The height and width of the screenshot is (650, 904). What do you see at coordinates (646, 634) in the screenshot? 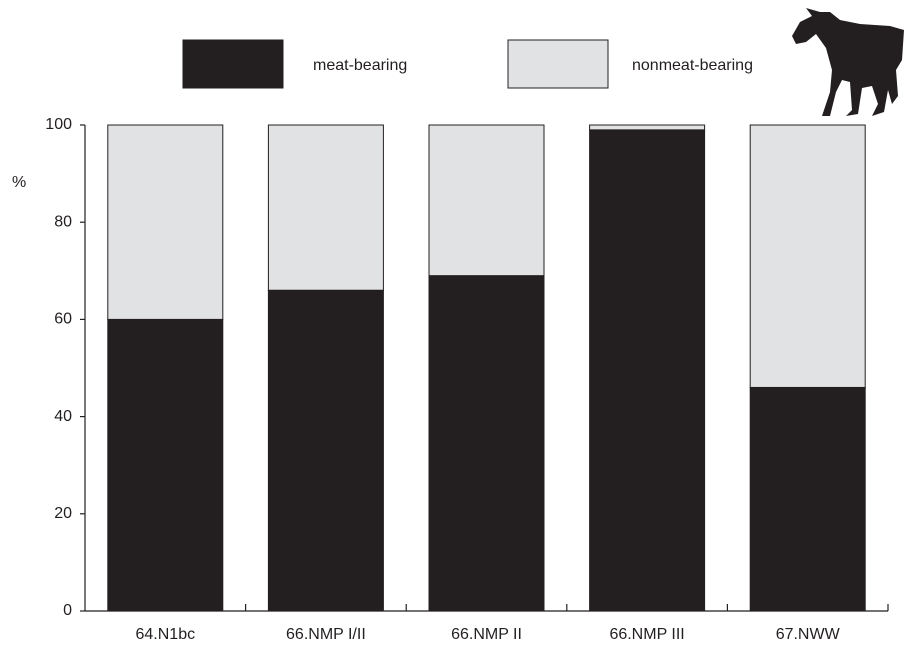
I see `x-tick-label: 66.NMP III` at bounding box center [646, 634].